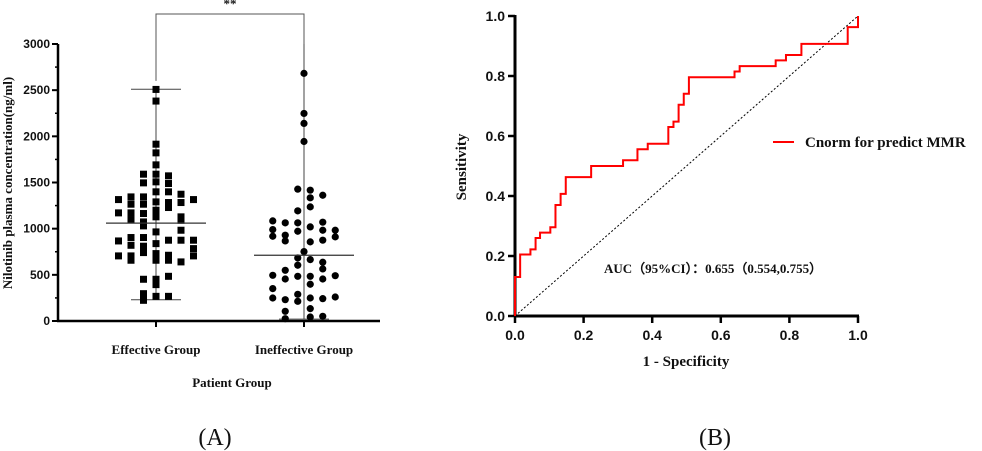 Image resolution: width=982 pixels, height=451 pixels. I want to click on y-axis-title-a: Nilotinib plasma concentration(ng/ml), so click(7, 183).